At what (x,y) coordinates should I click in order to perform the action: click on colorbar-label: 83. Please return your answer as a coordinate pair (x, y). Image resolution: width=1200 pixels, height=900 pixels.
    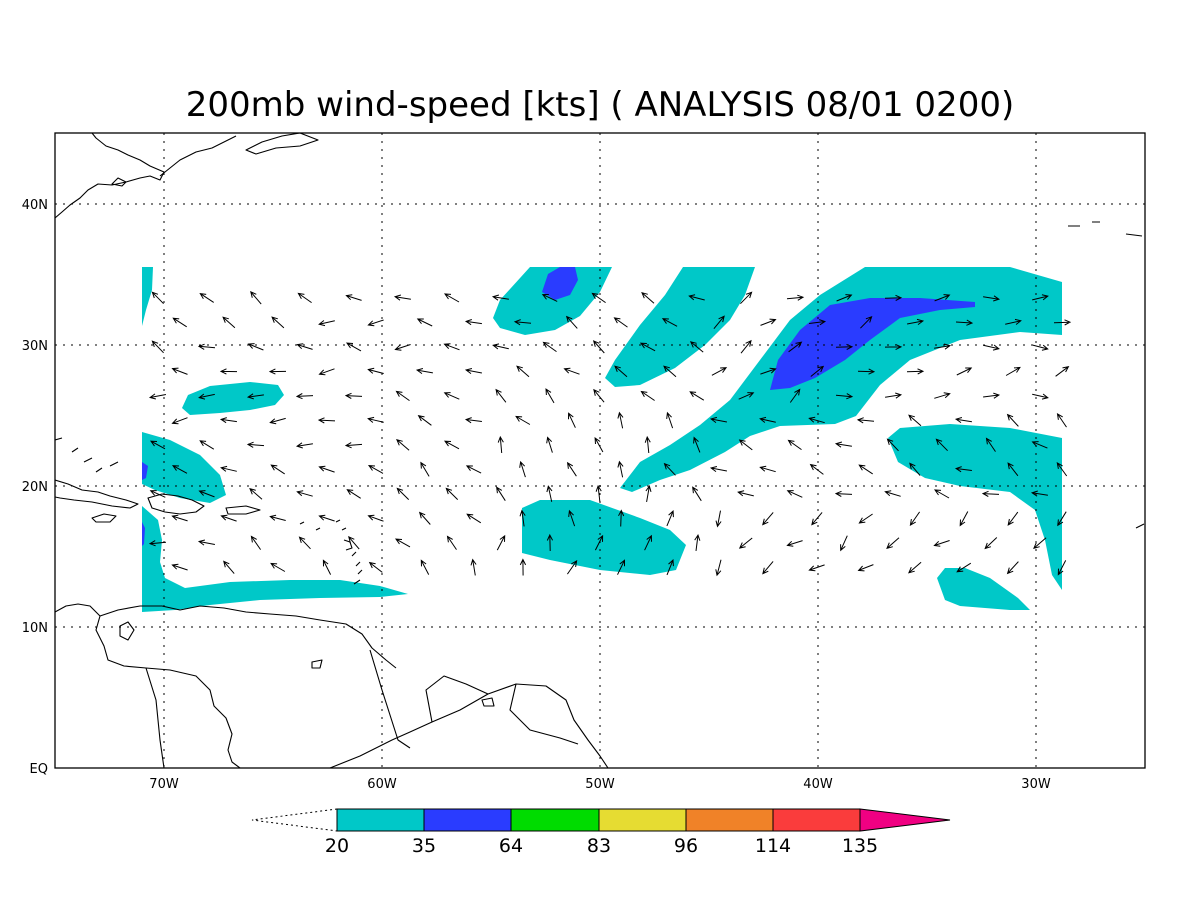
    Looking at the image, I should click on (599, 846).